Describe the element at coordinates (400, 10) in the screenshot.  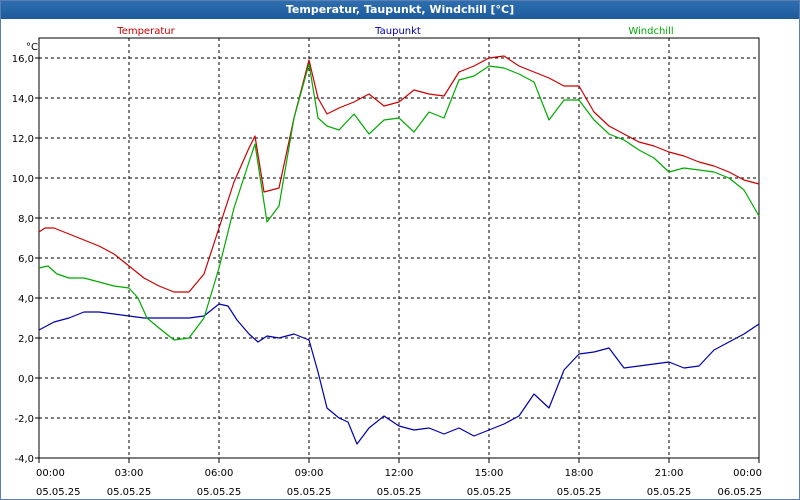
I see `window-title: Temperatur, Taupunkt, Windchill [°C]` at that location.